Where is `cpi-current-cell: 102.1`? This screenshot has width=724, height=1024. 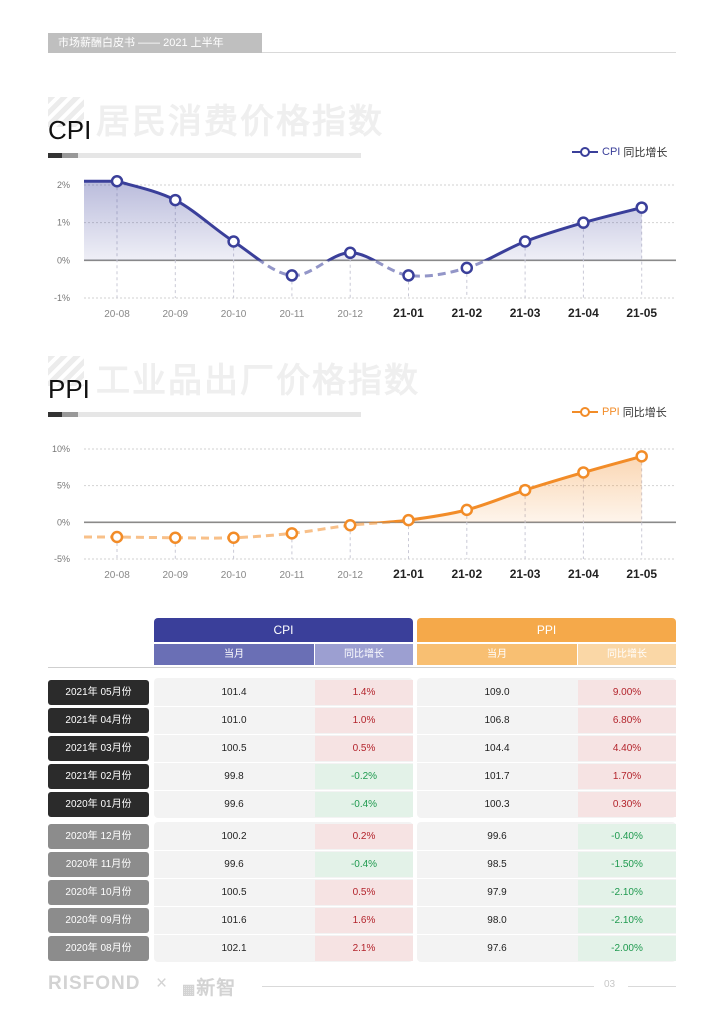 cpi-current-cell: 102.1 is located at coordinates (234, 948).